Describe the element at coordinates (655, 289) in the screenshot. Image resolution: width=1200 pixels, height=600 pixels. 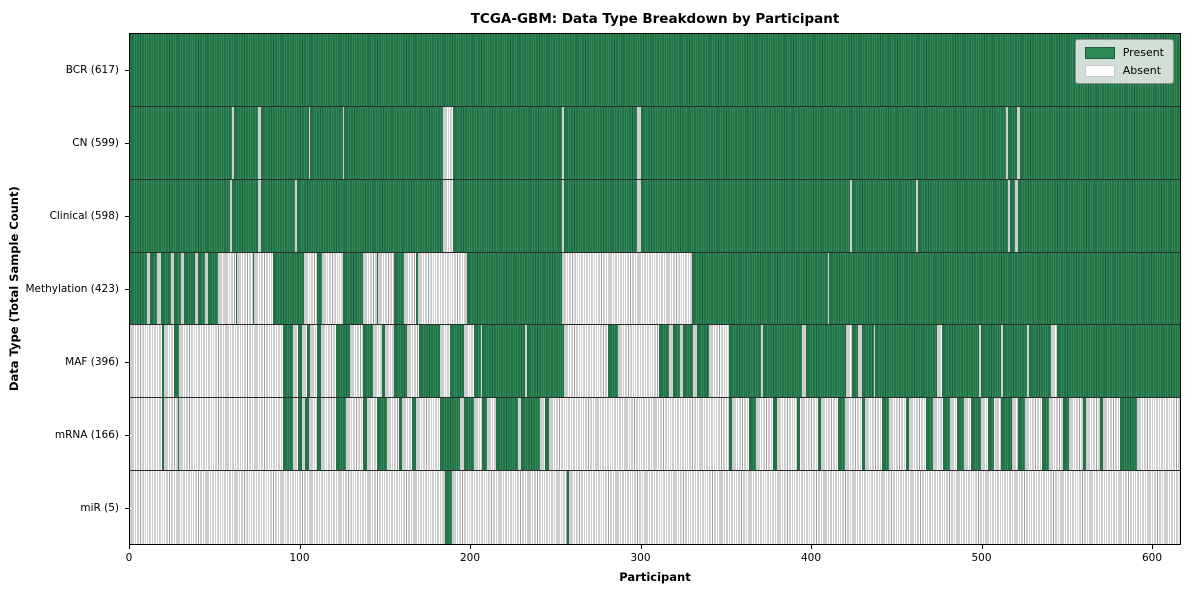
I see `heatmap-row-methylation` at that location.